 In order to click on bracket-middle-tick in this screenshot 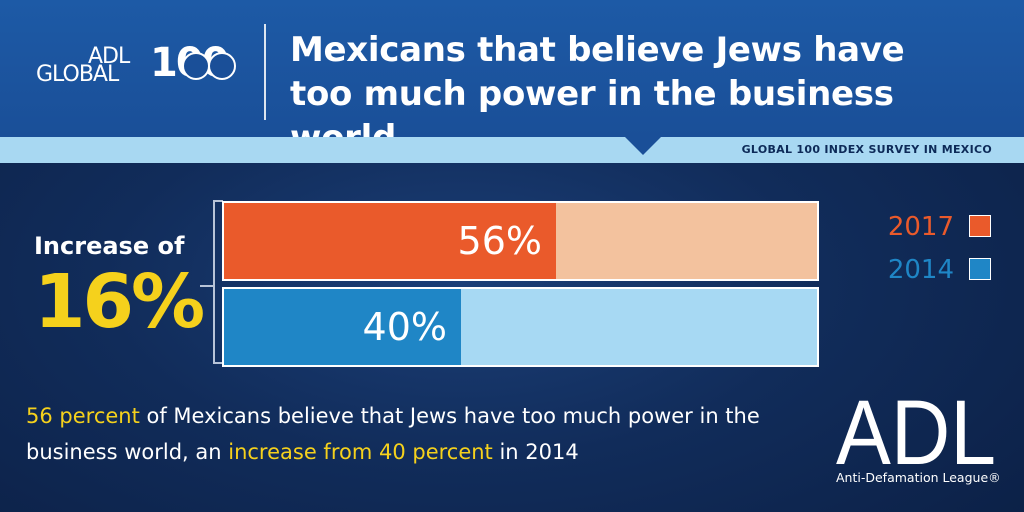, I will do `click(207, 286)`.